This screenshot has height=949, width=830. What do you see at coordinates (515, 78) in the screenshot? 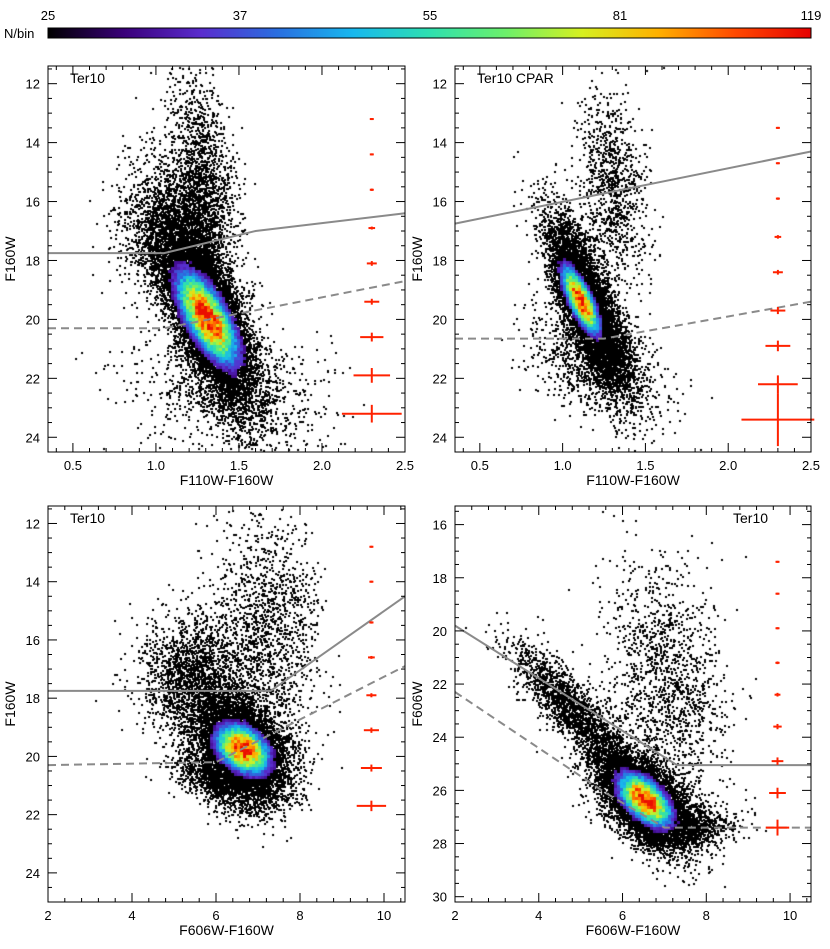
I see `panel-title: Ter10 CPAR` at bounding box center [515, 78].